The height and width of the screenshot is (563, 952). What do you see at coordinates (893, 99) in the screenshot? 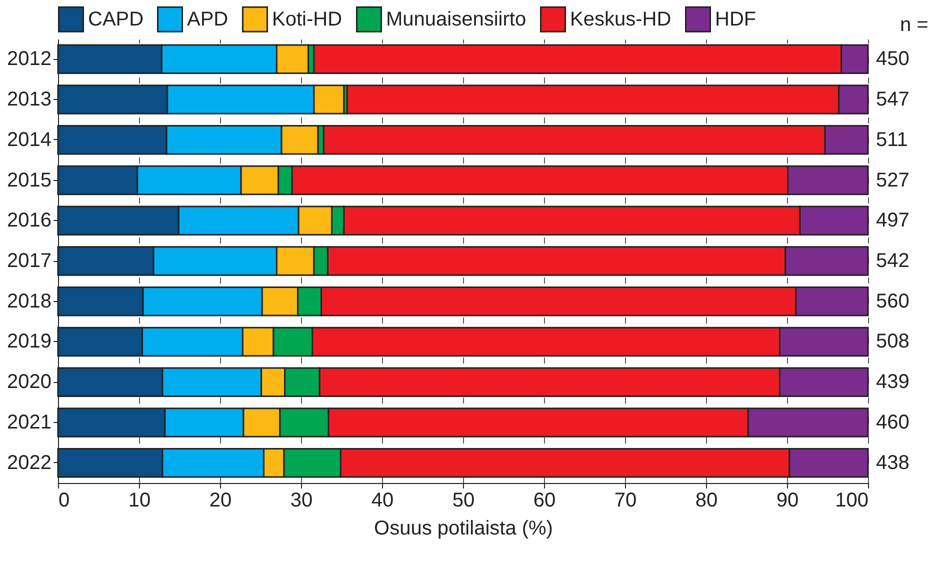
I see `text: 547` at bounding box center [893, 99].